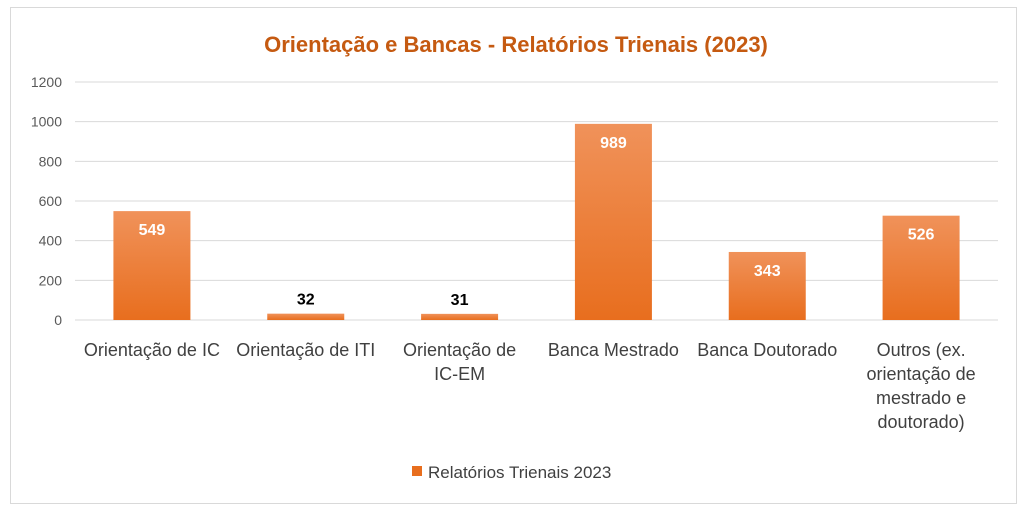 This screenshot has height=515, width=1033. Describe the element at coordinates (767, 271) in the screenshot. I see `data-label: 343` at that location.